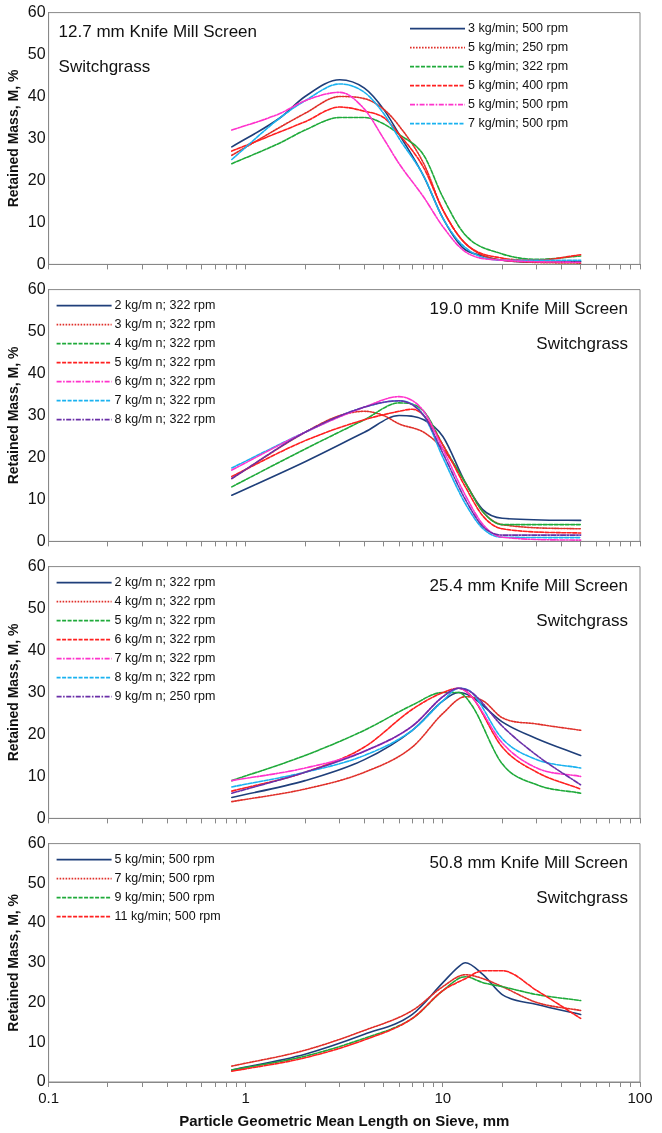 The width and height of the screenshot is (662, 1133). Describe the element at coordinates (443, 1098) in the screenshot. I see `x-tick-label: 10` at that location.